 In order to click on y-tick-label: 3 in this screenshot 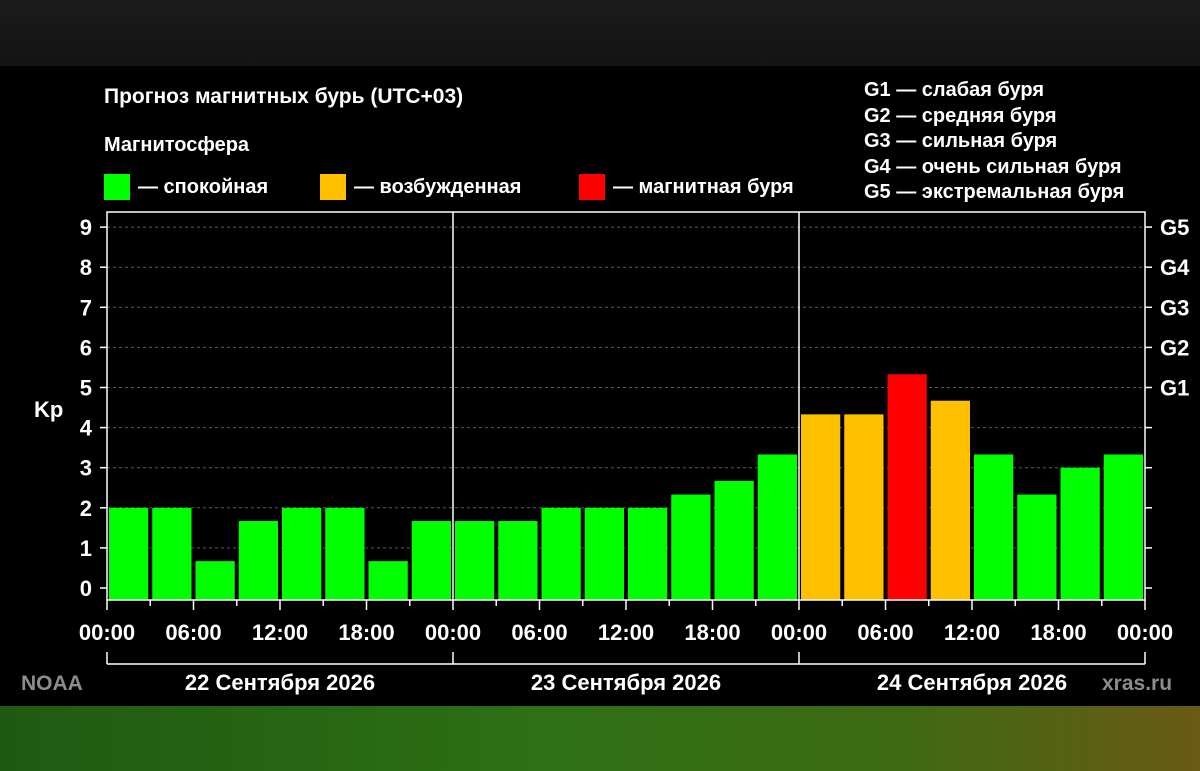, I will do `click(86, 468)`.